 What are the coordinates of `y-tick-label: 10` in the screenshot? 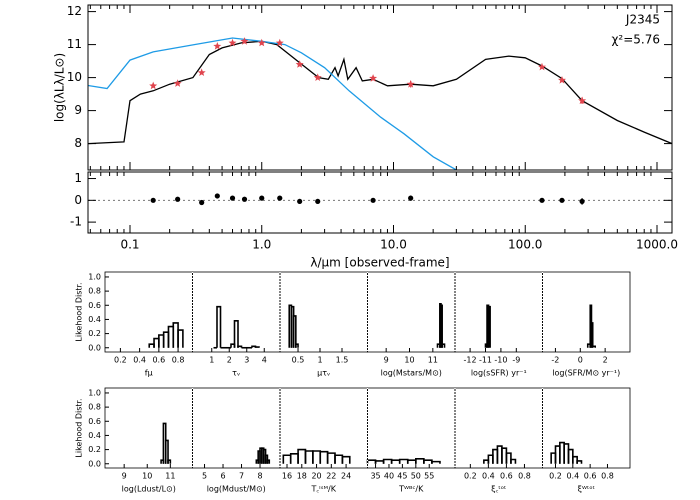 It's located at (74, 77).